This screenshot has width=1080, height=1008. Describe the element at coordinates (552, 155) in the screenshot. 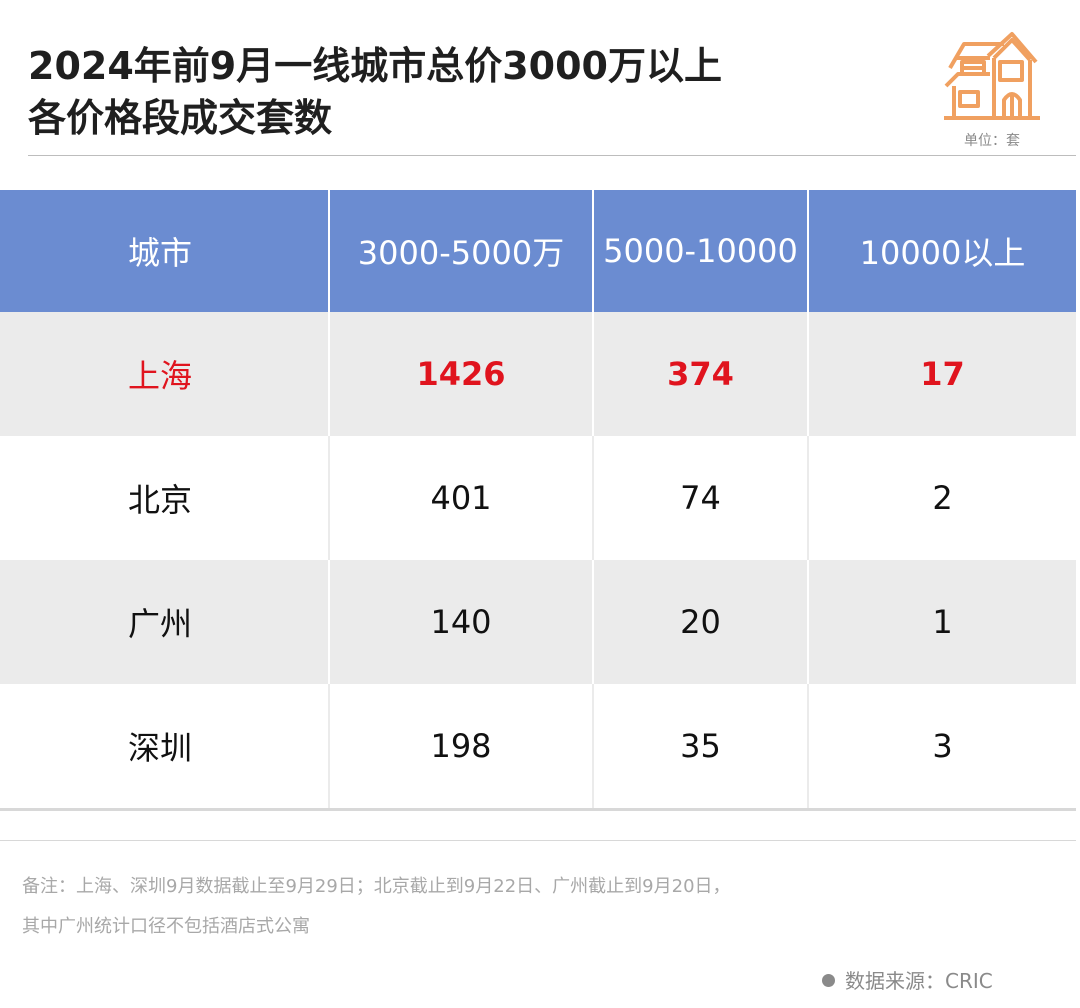

I see `title-divider` at that location.